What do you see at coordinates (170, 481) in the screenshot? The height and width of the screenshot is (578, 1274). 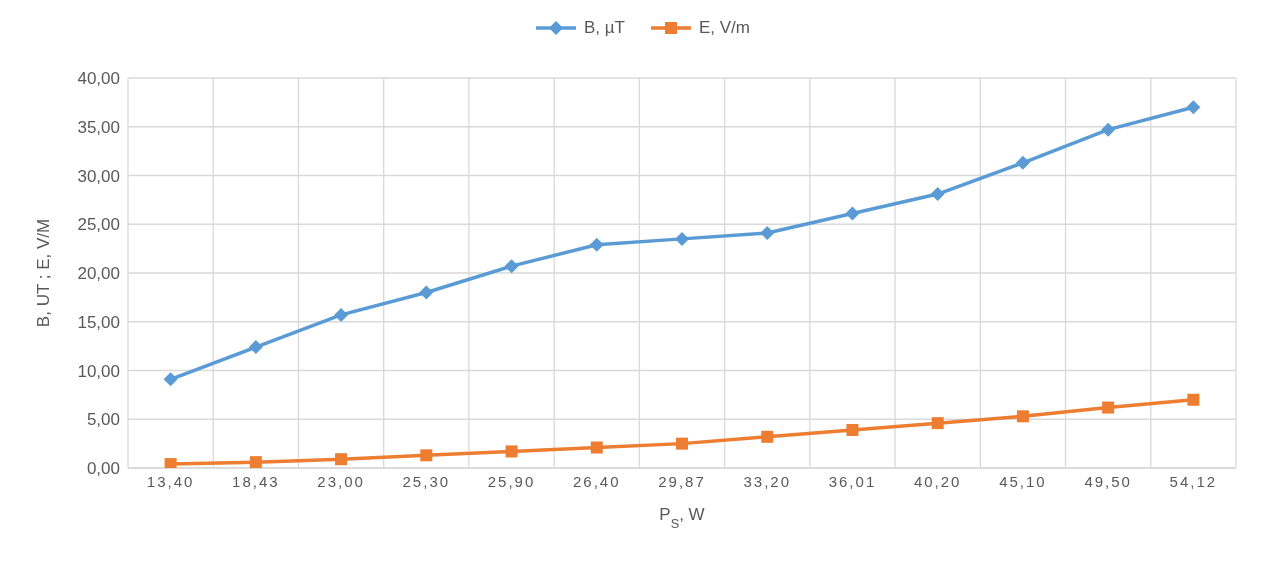 I see `x-tick-label: 13,40` at bounding box center [170, 481].